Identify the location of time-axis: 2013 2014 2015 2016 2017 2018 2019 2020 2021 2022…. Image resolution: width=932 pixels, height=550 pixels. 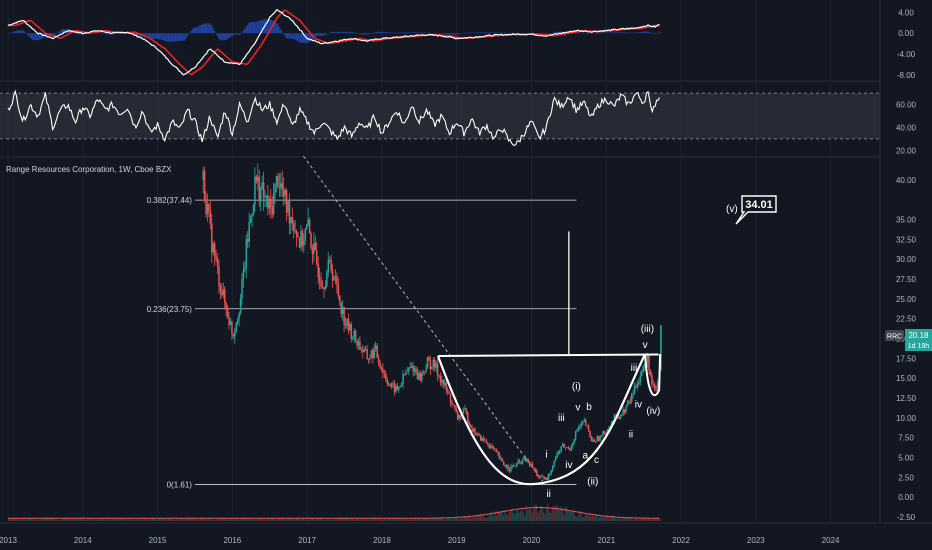
(420, 540).